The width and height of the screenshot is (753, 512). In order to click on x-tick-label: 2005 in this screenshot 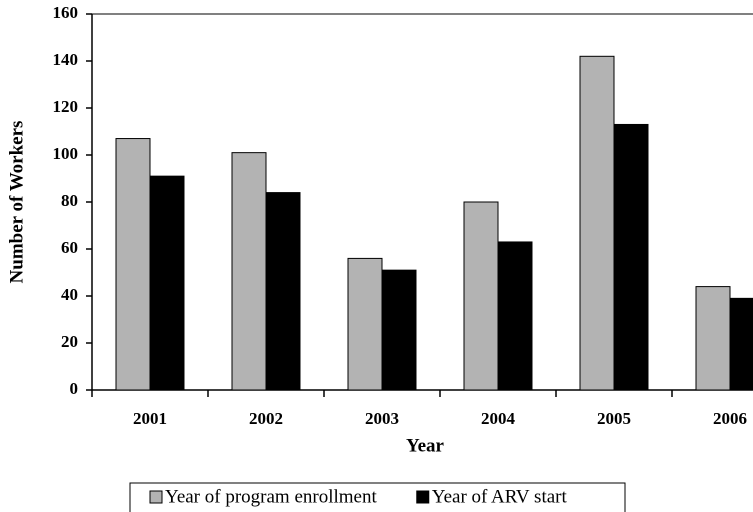, I will do `click(614, 418)`.